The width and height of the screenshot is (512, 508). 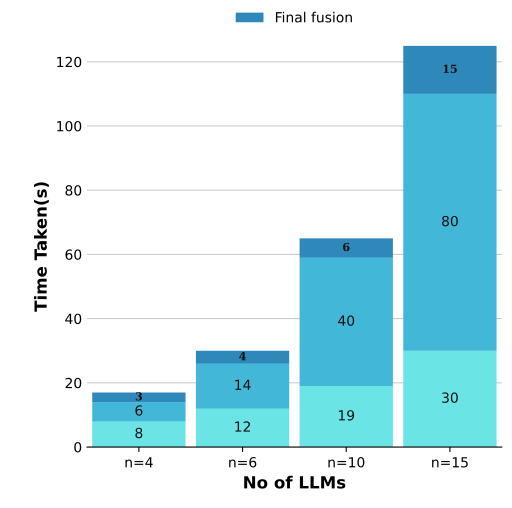 What do you see at coordinates (41, 247) in the screenshot?
I see `y-axis-title: Time Taken(s)` at bounding box center [41, 247].